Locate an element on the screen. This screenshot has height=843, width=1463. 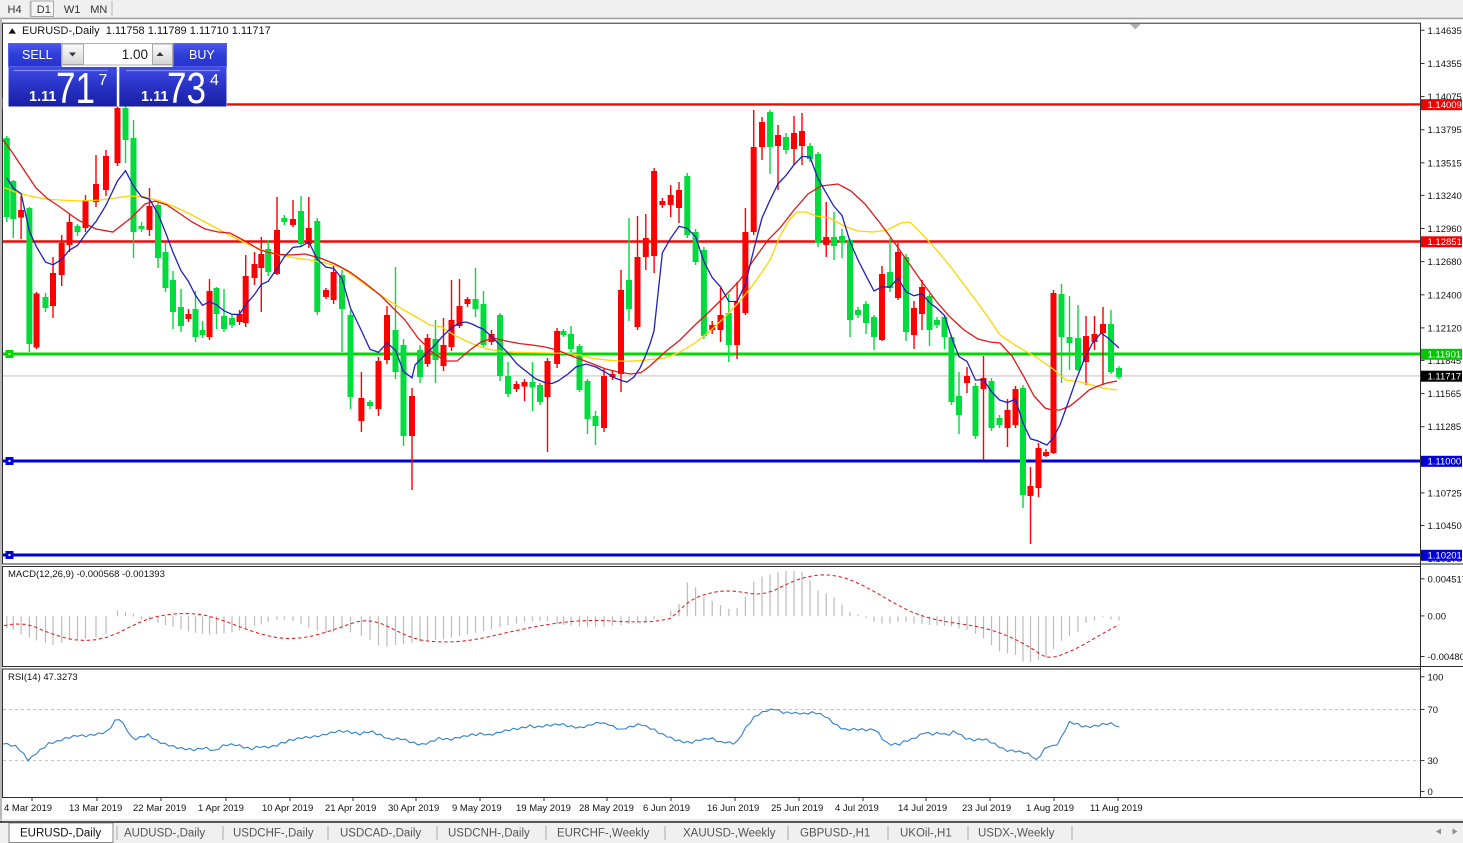
svg-text: 28 May 2019 is located at coordinates (606, 808).